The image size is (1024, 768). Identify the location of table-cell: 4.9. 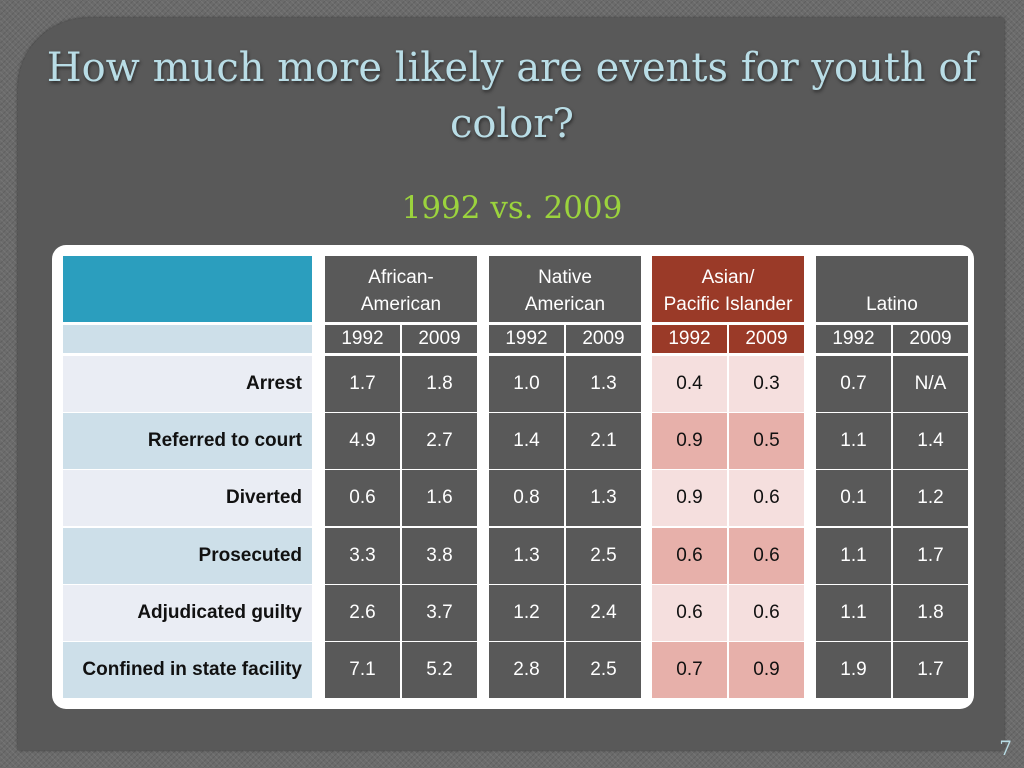
(362, 441).